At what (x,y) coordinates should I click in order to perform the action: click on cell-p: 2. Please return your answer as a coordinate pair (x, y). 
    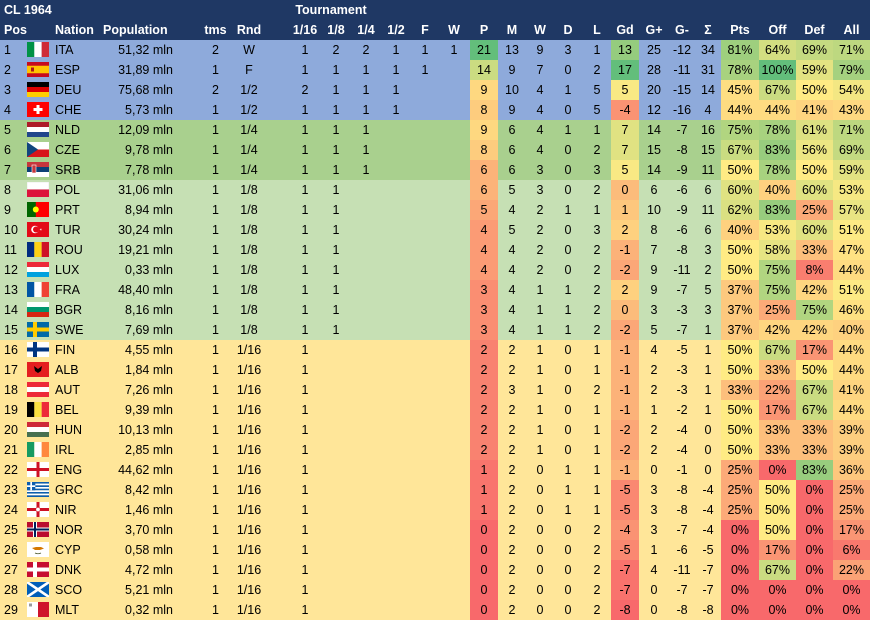
    Looking at the image, I should click on (484, 410).